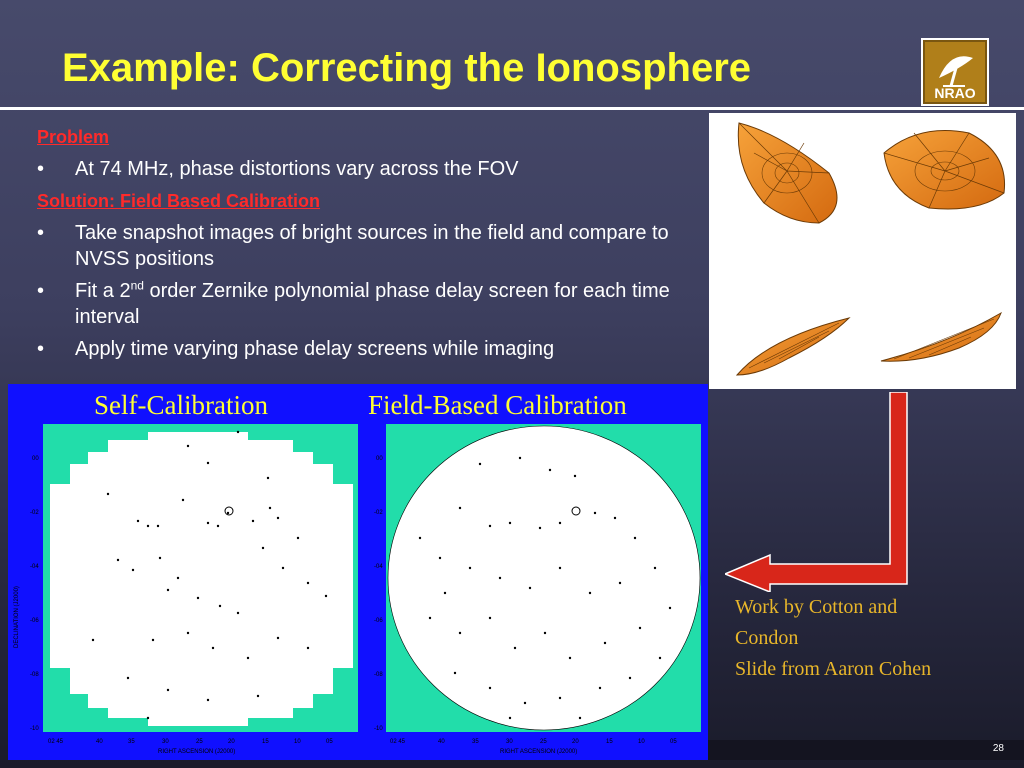 This screenshot has height=768, width=1024. Describe the element at coordinates (512, 108) in the screenshot. I see `title-divider` at that location.